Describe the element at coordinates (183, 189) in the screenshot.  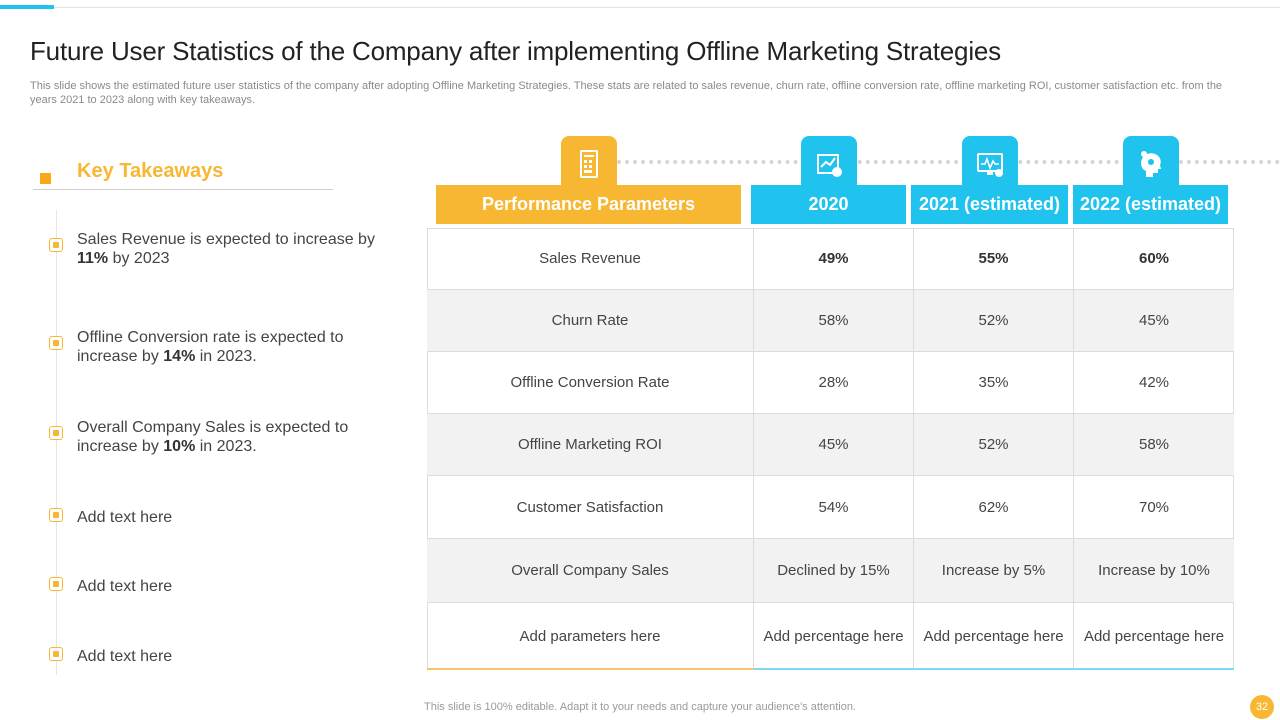
I see `key-takeaways-underline` at that location.